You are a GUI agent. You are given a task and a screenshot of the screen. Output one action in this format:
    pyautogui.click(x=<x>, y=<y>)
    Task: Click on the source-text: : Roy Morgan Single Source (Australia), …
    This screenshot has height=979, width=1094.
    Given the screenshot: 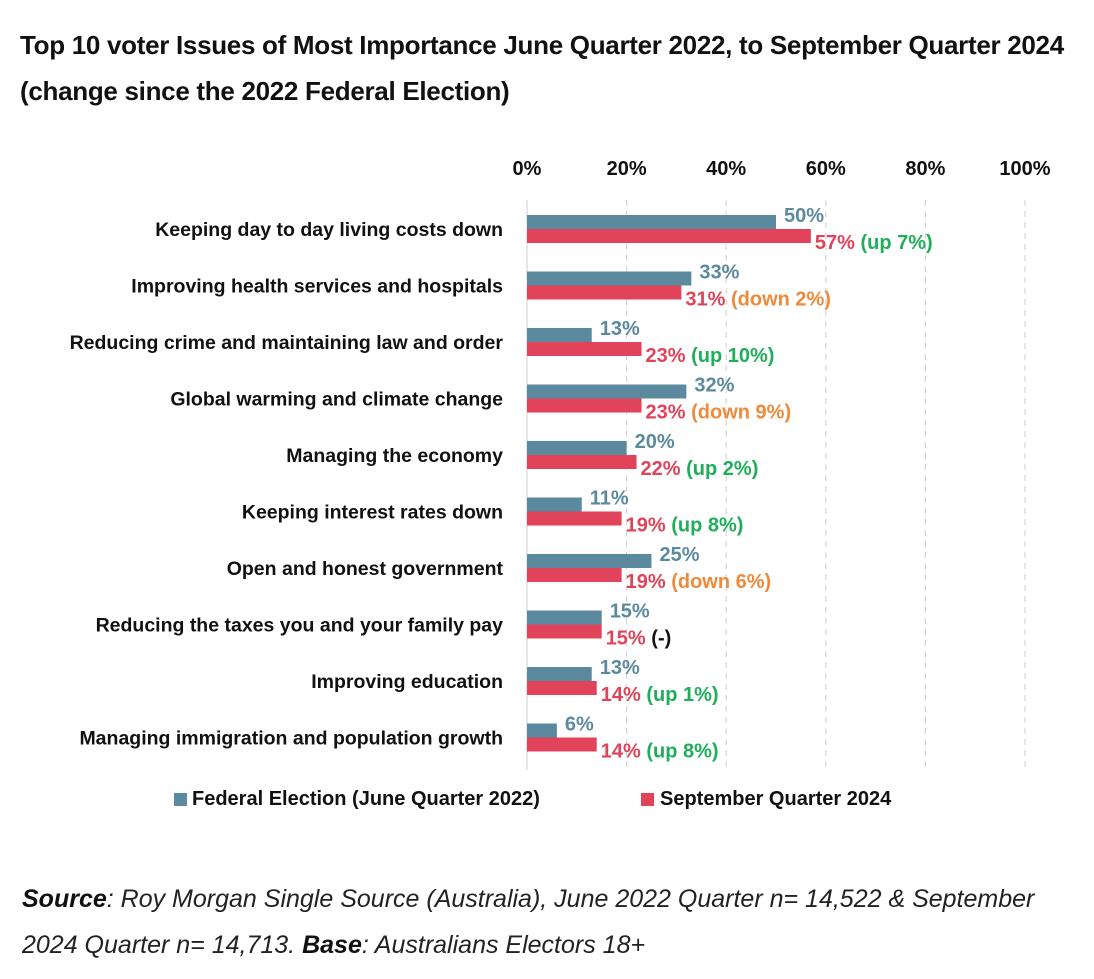 What is the action you would take?
    pyautogui.click(x=528, y=922)
    